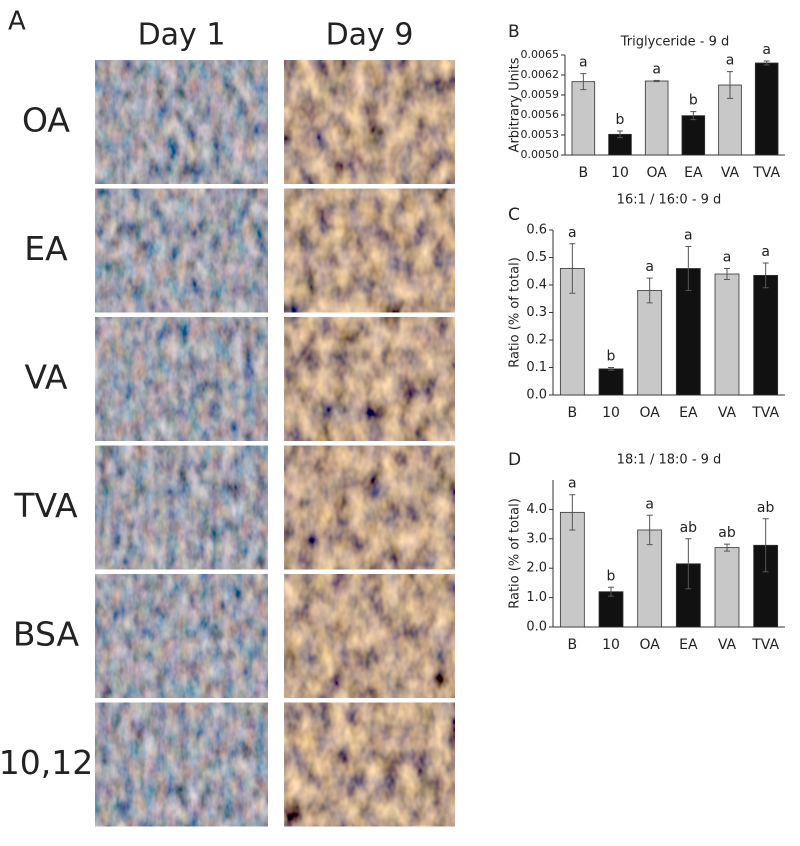  What do you see at coordinates (540, 94) in the screenshot?
I see `y-tick-label: 0.0059` at bounding box center [540, 94].